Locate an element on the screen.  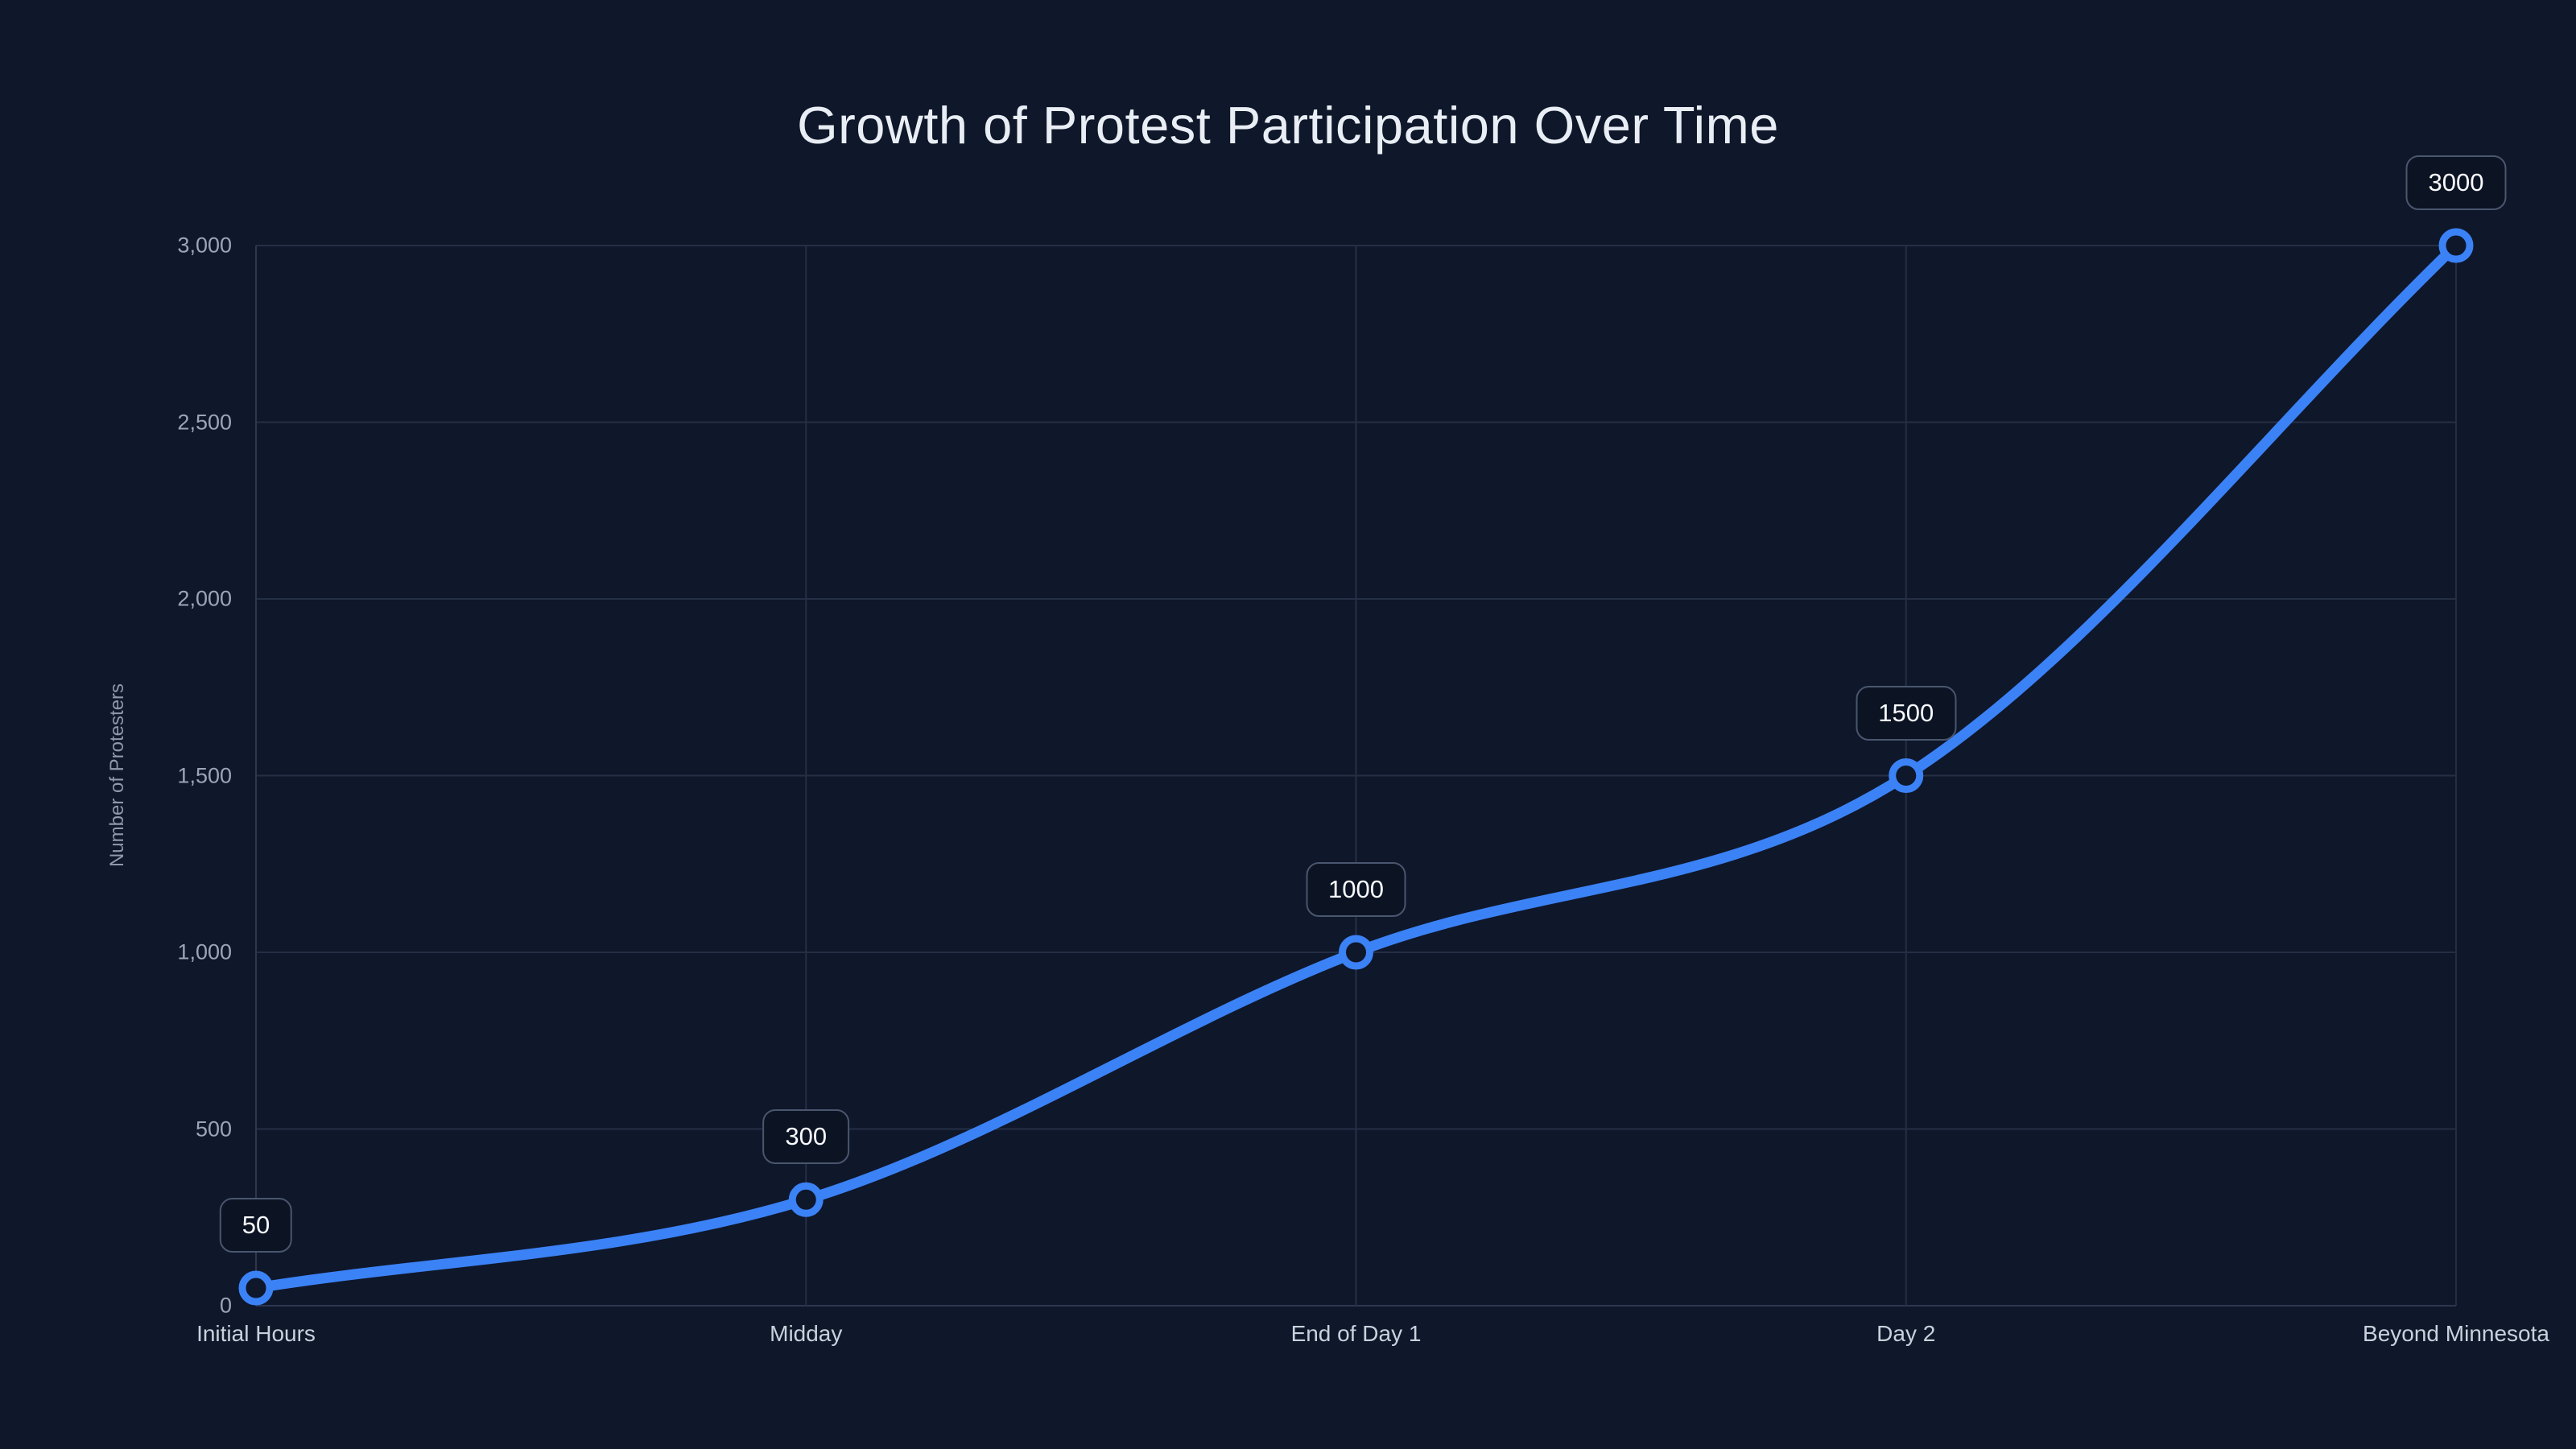
y-tick-label: 3,000 is located at coordinates (204, 245).